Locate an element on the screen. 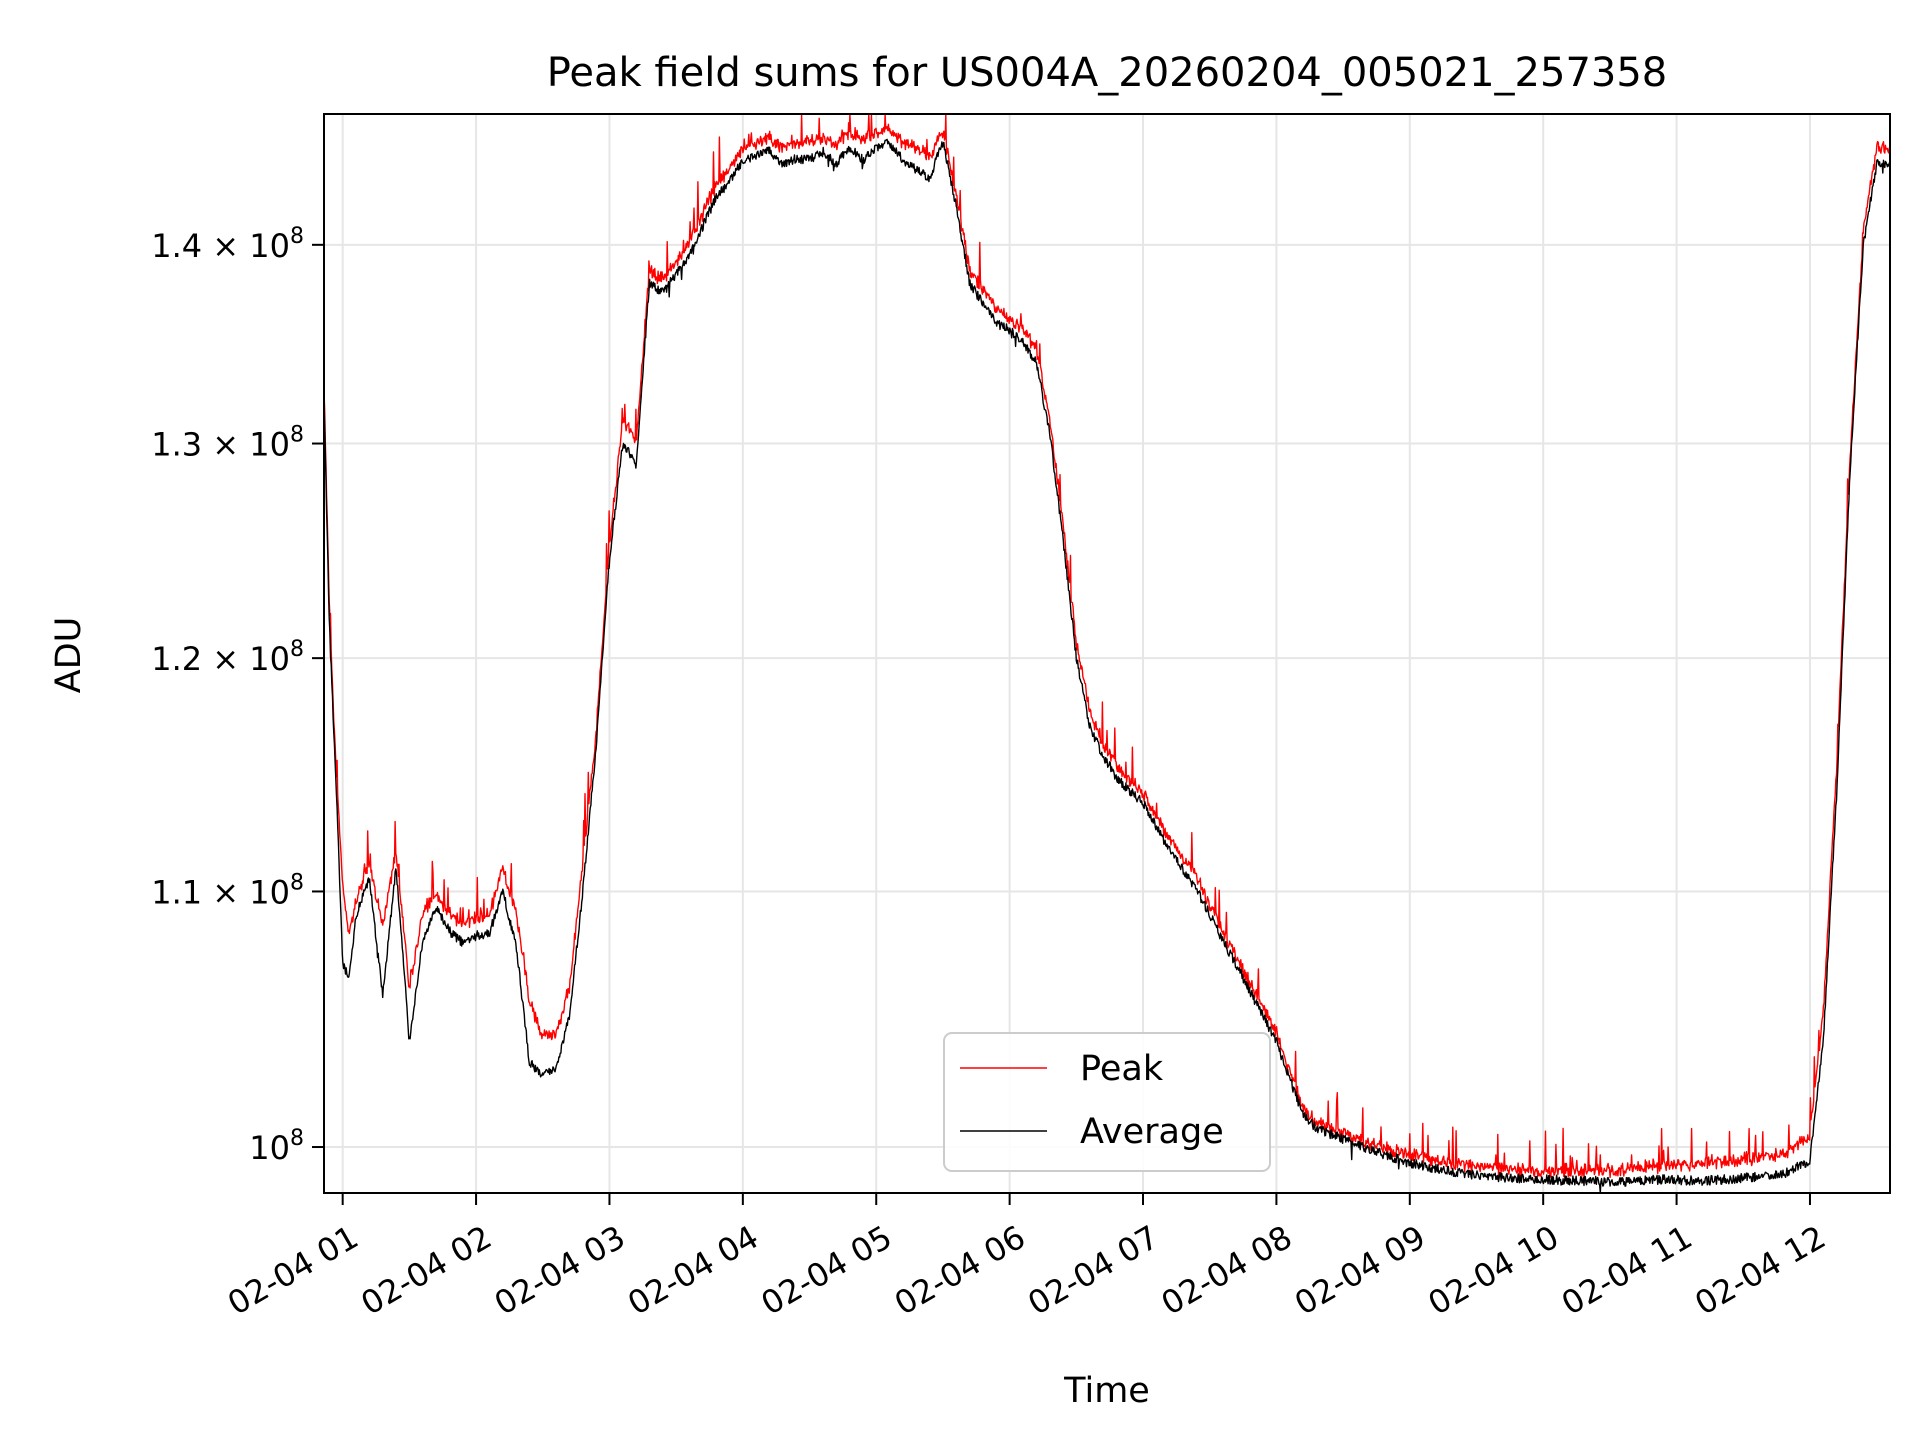 This screenshot has height=1440, width=1920. legend-label-average: Average is located at coordinates (1152, 1132).